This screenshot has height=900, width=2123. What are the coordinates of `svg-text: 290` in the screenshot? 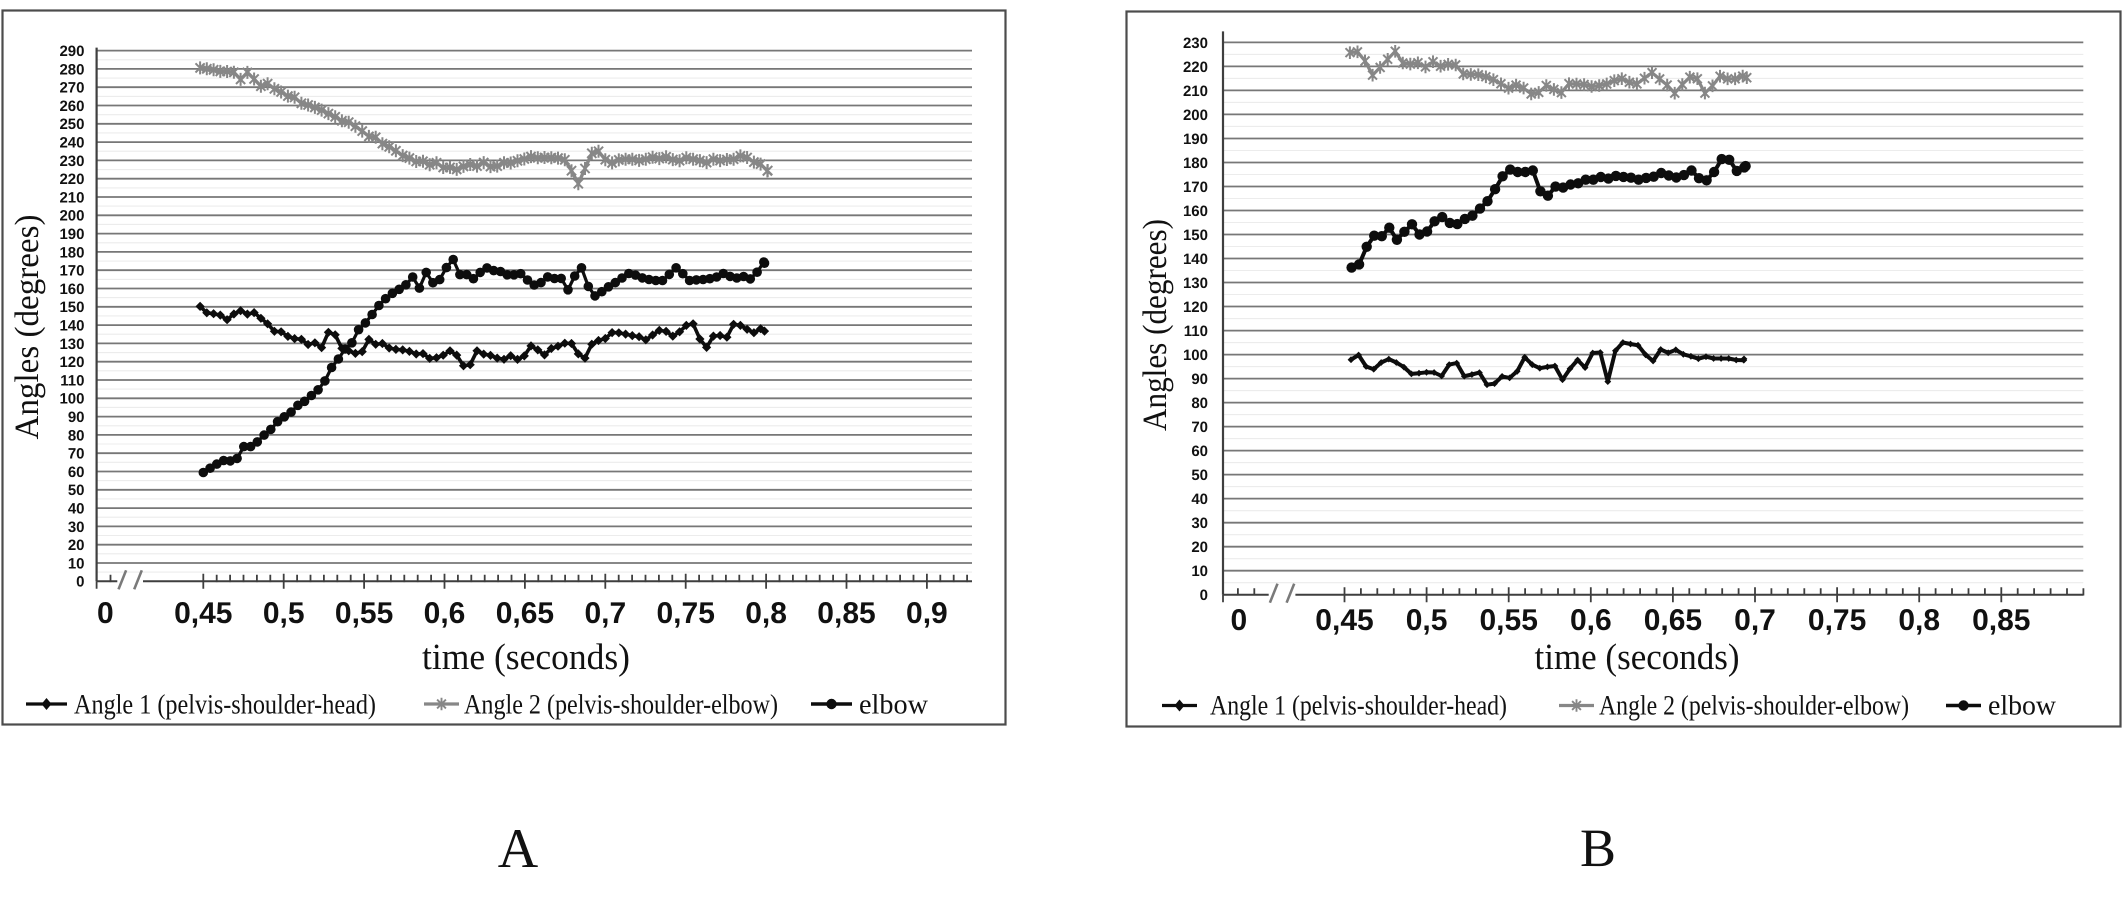 It's located at (71, 51).